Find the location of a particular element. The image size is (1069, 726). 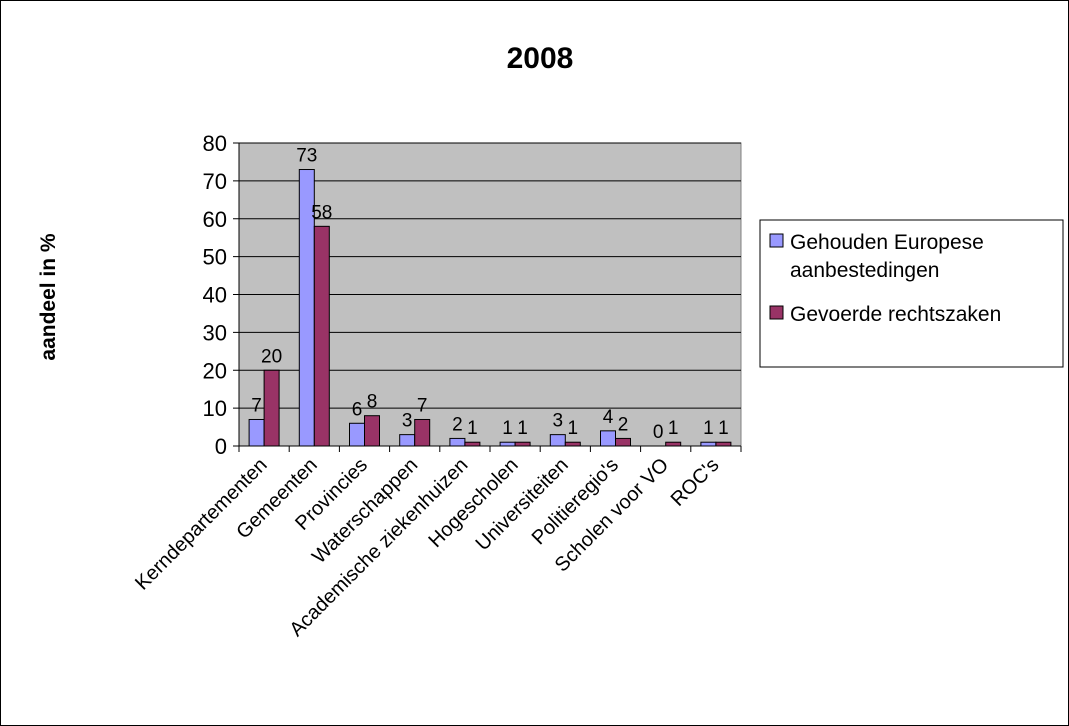

data-label-series1-9: 1 is located at coordinates (708, 428).